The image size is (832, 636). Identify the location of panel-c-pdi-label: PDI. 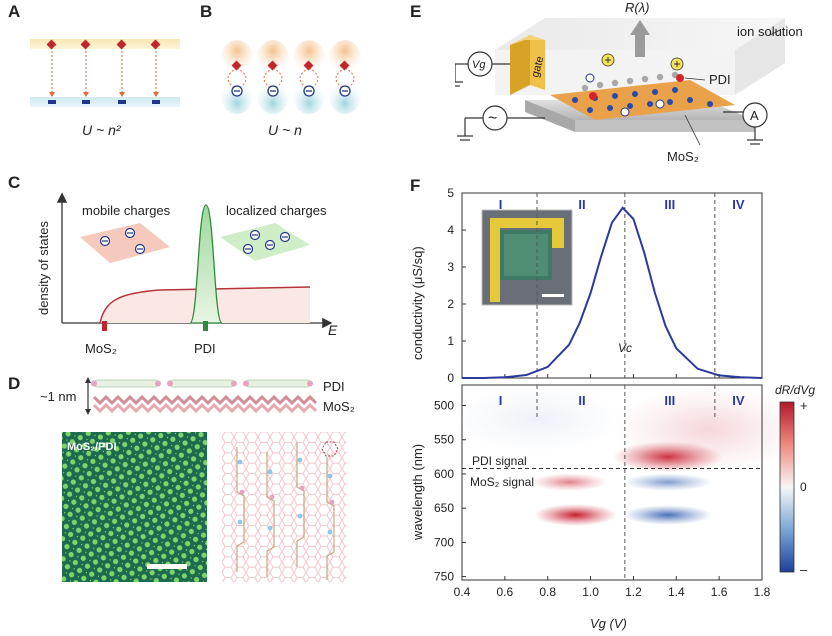
(205, 348).